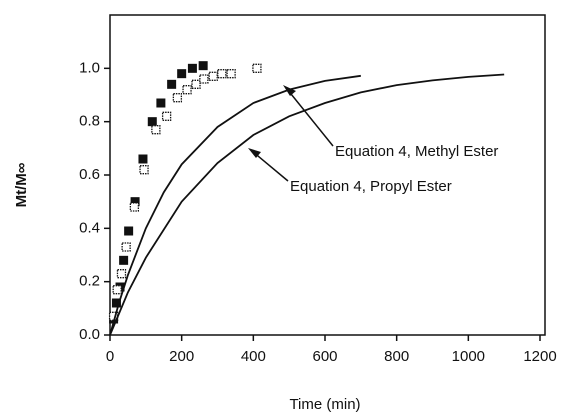 The image size is (567, 419). Describe the element at coordinates (468, 356) in the screenshot. I see `x-tick-label: 1000` at that location.